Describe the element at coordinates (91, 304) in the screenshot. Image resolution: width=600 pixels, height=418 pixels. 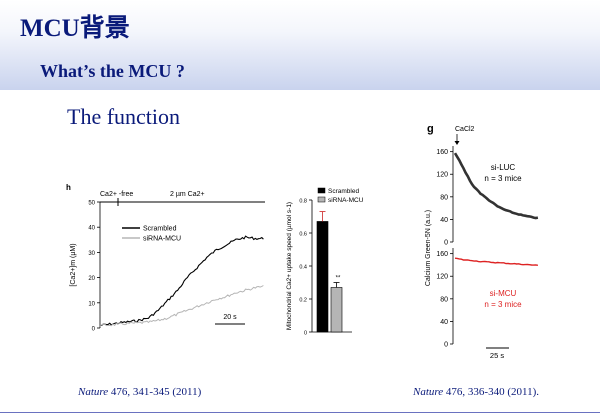
I see `y-tick-label-h: 10` at that location.